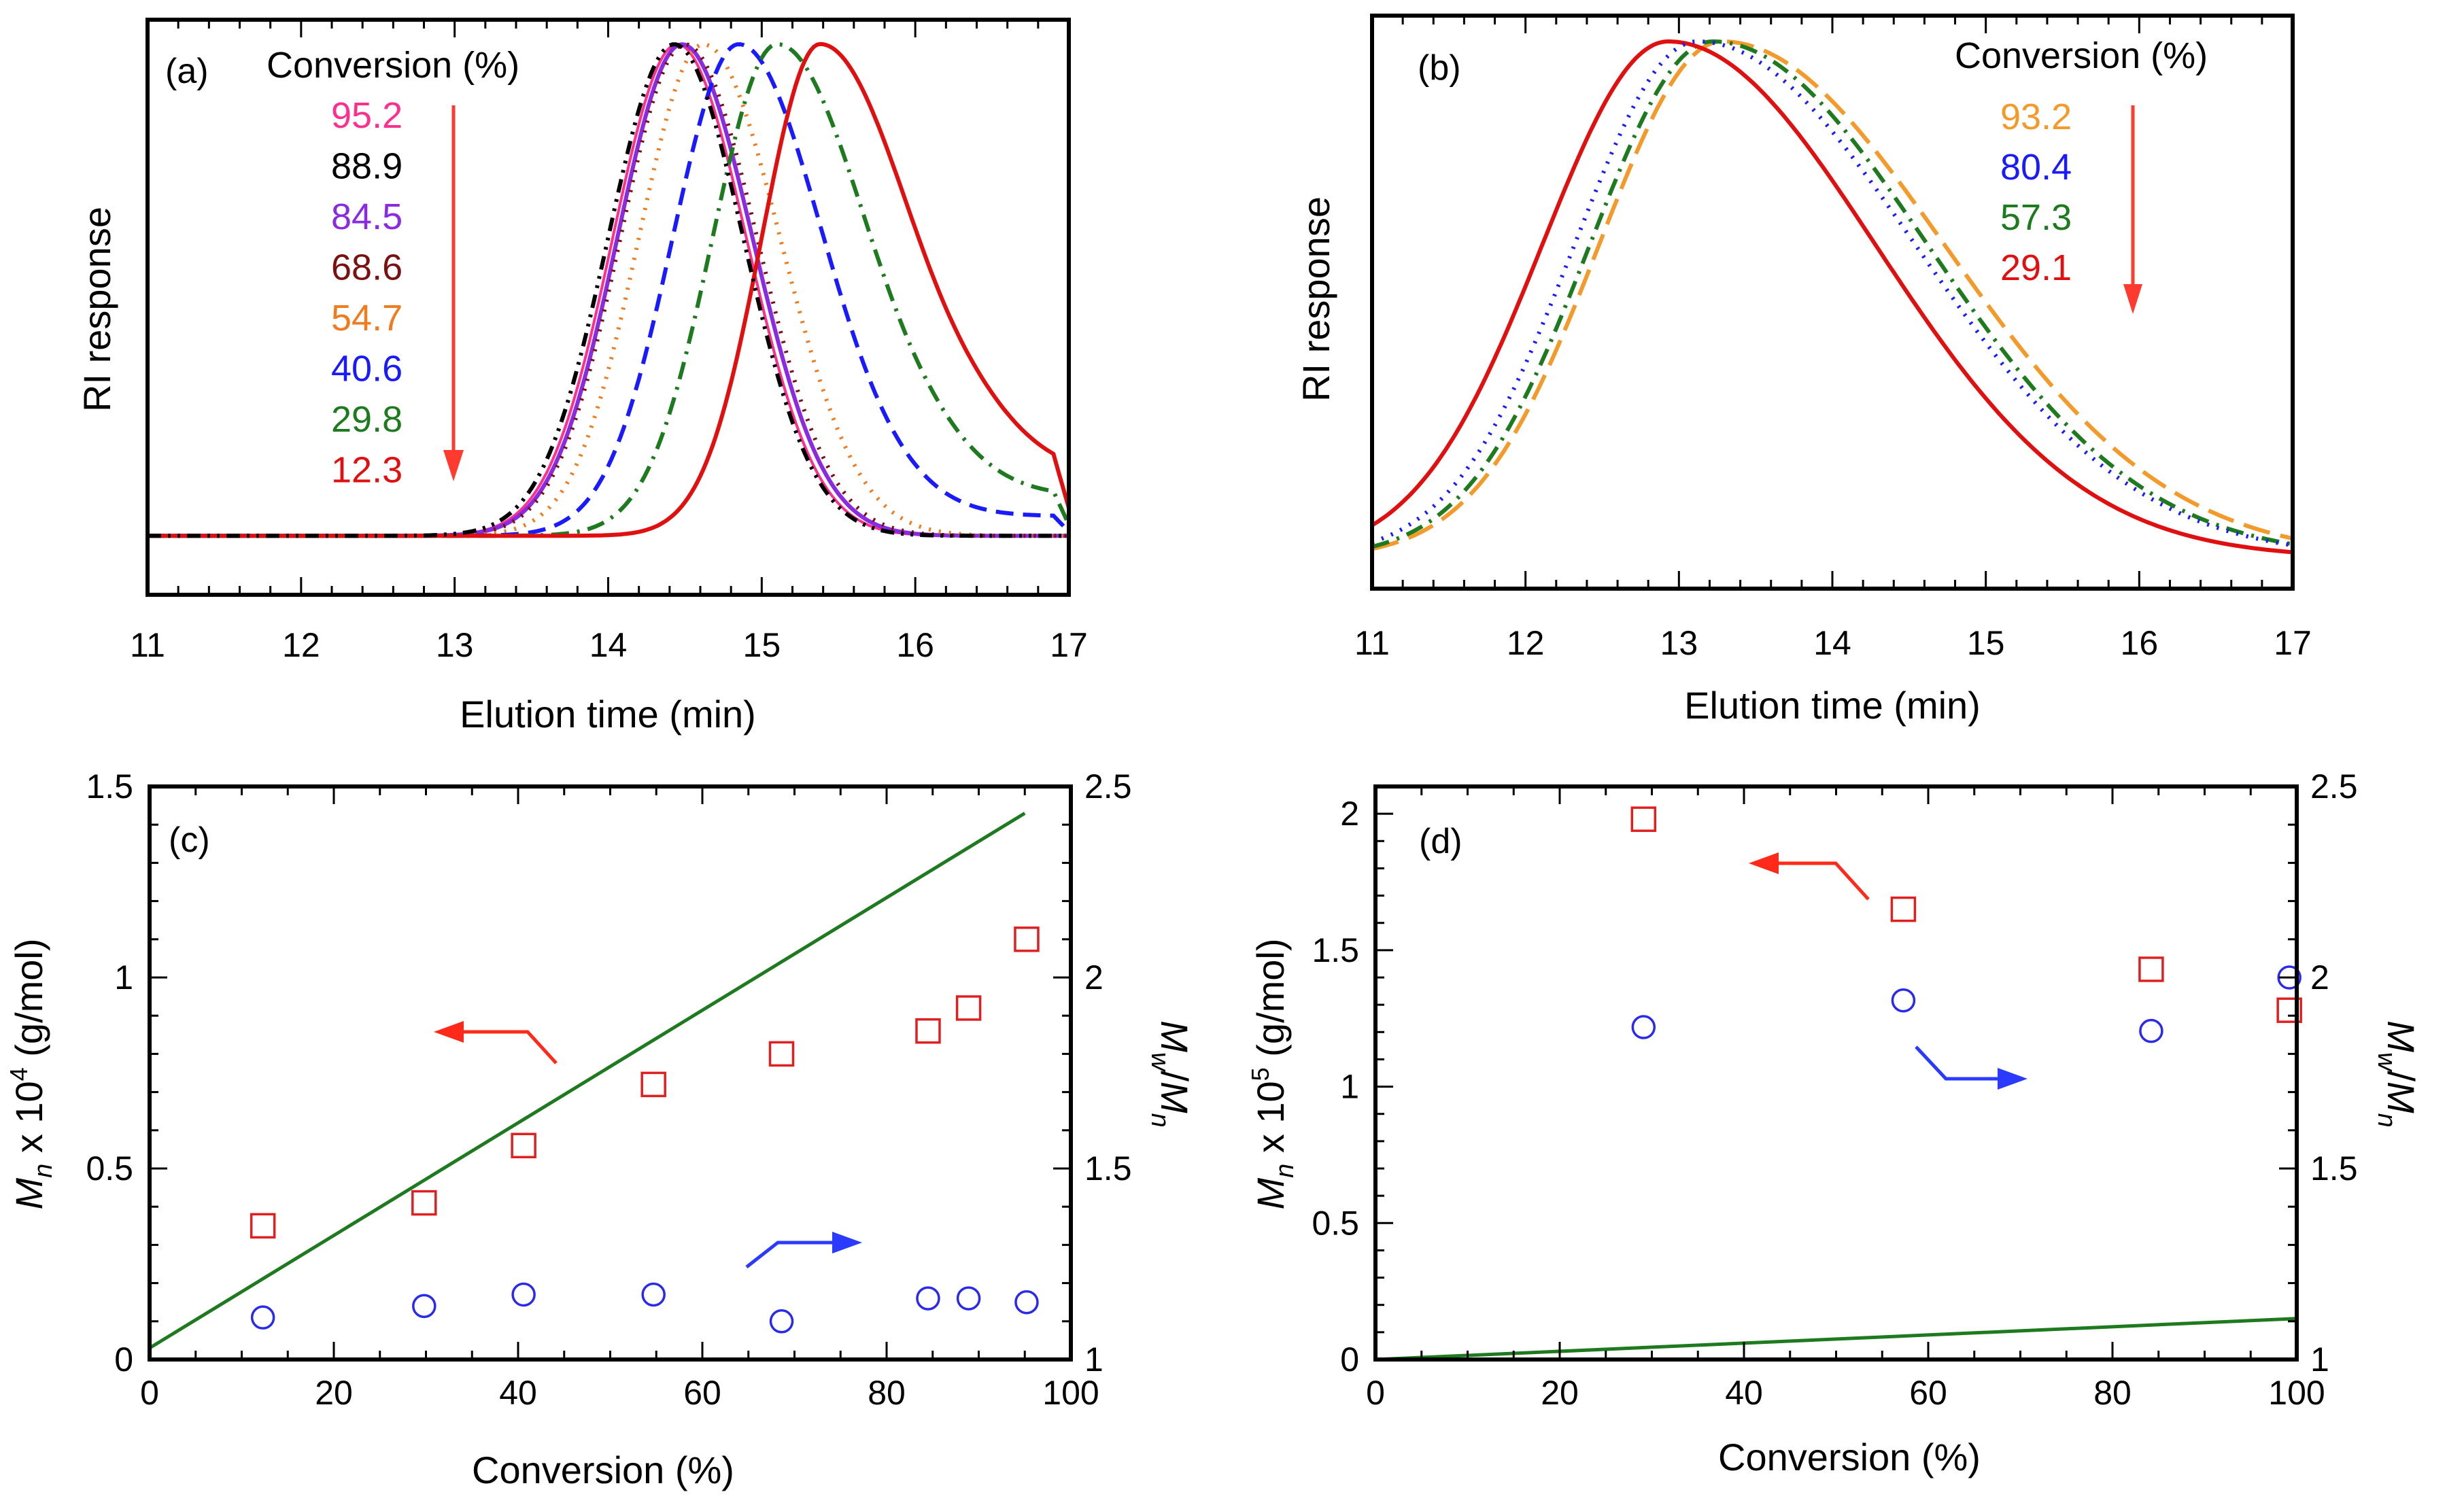 Image resolution: width=2464 pixels, height=1507 pixels. Describe the element at coordinates (1838, 1084) in the screenshot. I see `panel-d-plot` at that location.